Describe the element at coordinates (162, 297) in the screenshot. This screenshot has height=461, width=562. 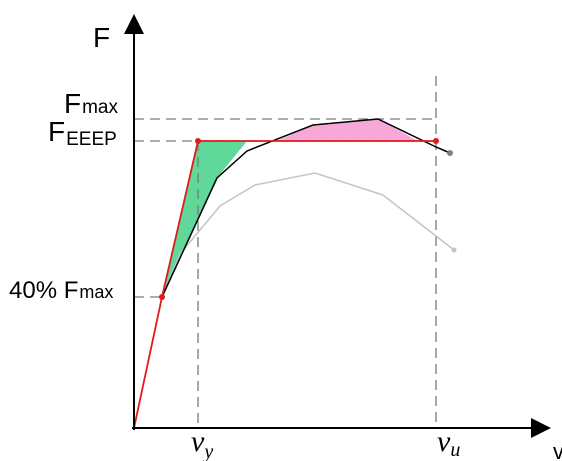
I see `point-forty` at that location.